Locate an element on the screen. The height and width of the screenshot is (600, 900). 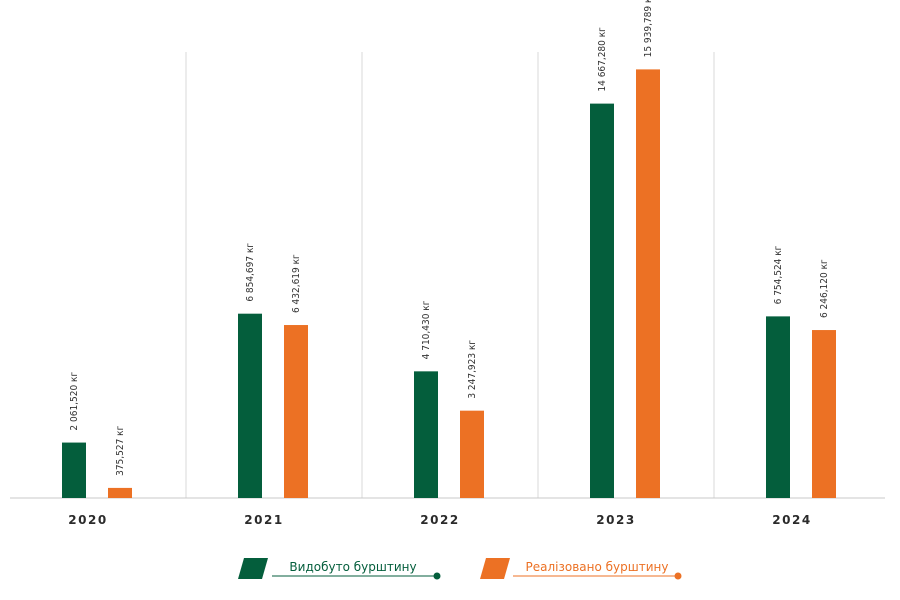
value-label-sold-2022: 3 247,923 кг is located at coordinates (472, 369).